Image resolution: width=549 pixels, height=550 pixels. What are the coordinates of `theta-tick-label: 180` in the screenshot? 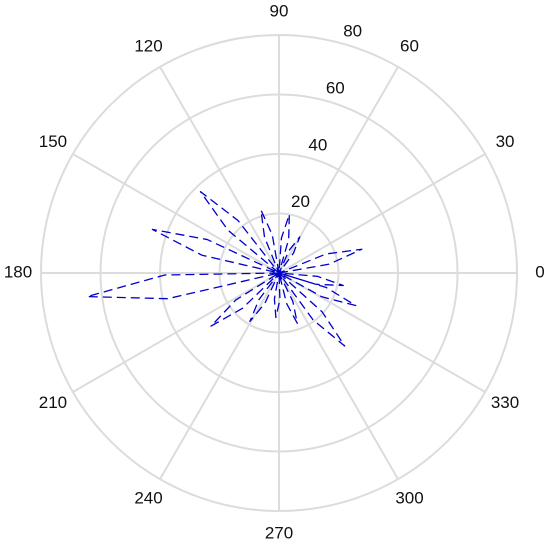 It's located at (18, 271).